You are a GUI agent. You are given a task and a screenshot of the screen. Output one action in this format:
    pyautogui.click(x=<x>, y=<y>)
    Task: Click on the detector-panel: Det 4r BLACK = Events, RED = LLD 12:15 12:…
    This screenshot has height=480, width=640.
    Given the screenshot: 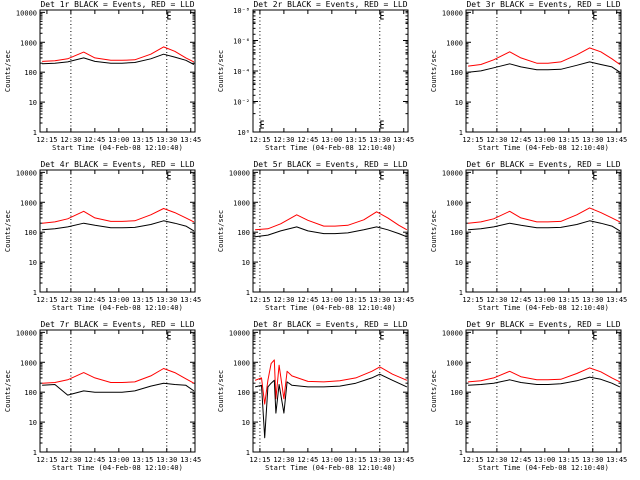 What is the action you would take?
    pyautogui.click(x=102, y=236)
    